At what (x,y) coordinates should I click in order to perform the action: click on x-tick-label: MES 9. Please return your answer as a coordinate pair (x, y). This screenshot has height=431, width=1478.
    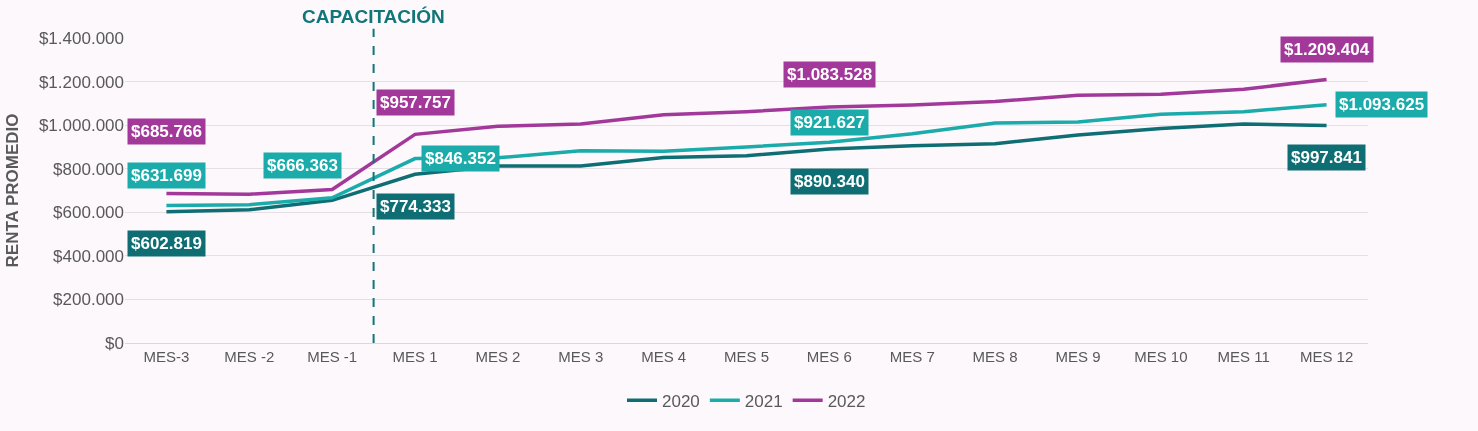
    Looking at the image, I should click on (1078, 356).